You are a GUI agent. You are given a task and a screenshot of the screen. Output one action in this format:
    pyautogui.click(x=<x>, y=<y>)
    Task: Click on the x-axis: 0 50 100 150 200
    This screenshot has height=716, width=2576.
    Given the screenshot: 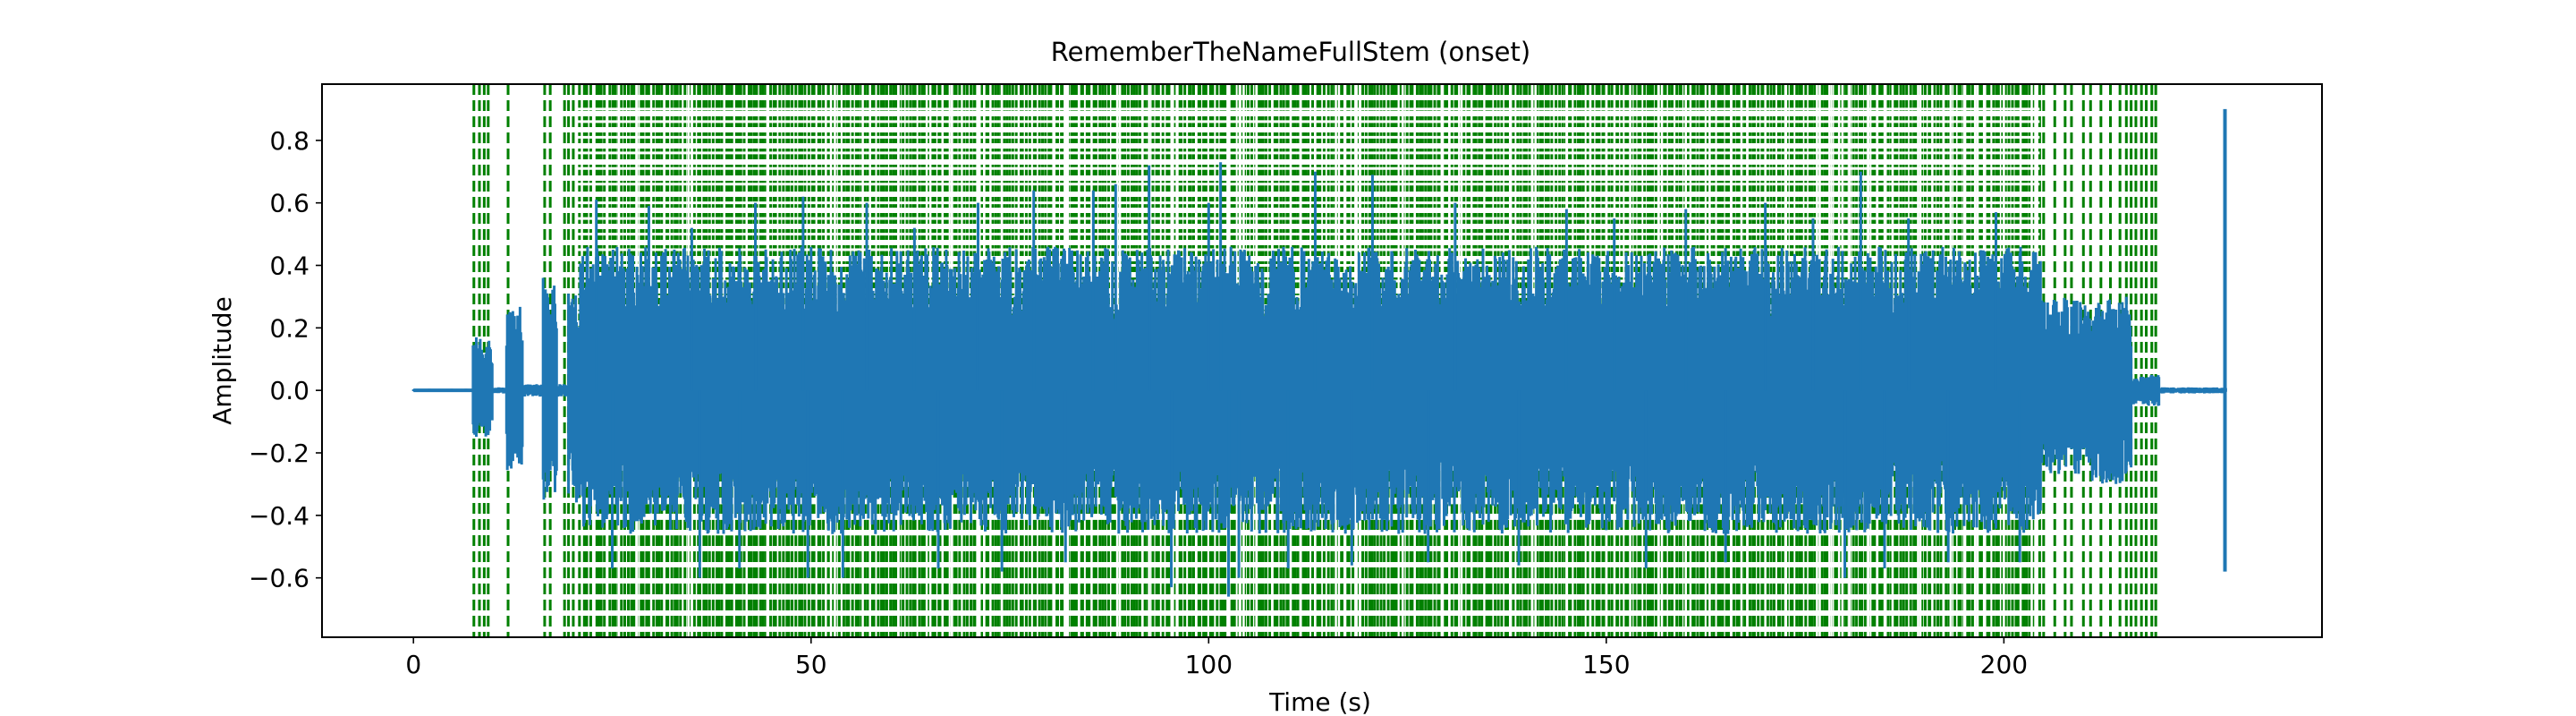 What is the action you would take?
    pyautogui.click(x=1216, y=658)
    